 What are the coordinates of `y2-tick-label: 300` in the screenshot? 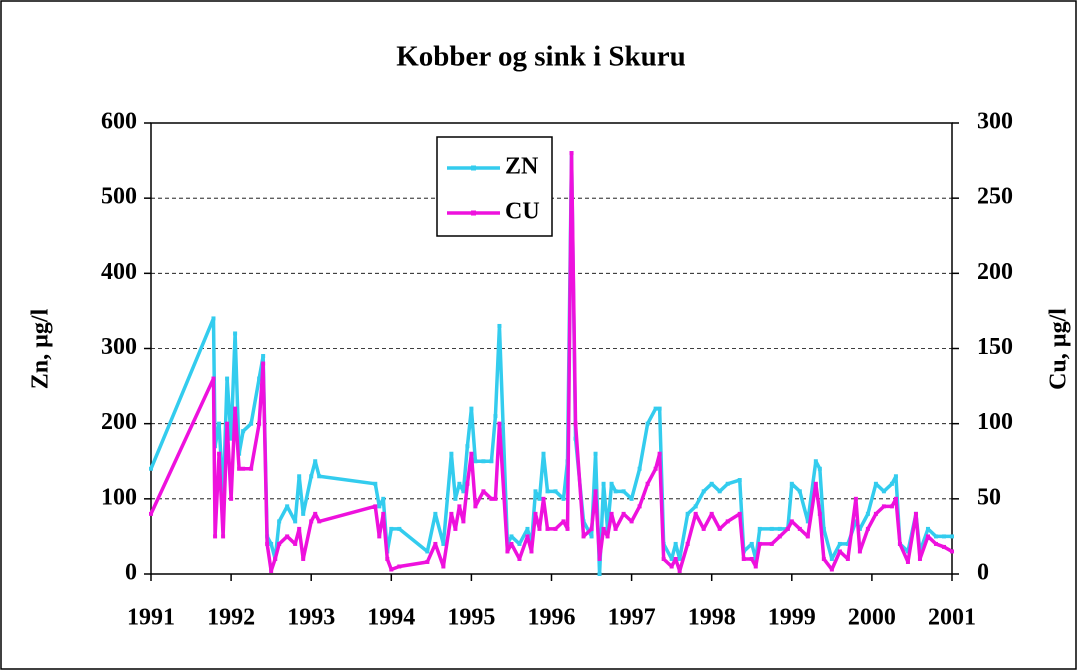 It's located at (995, 122).